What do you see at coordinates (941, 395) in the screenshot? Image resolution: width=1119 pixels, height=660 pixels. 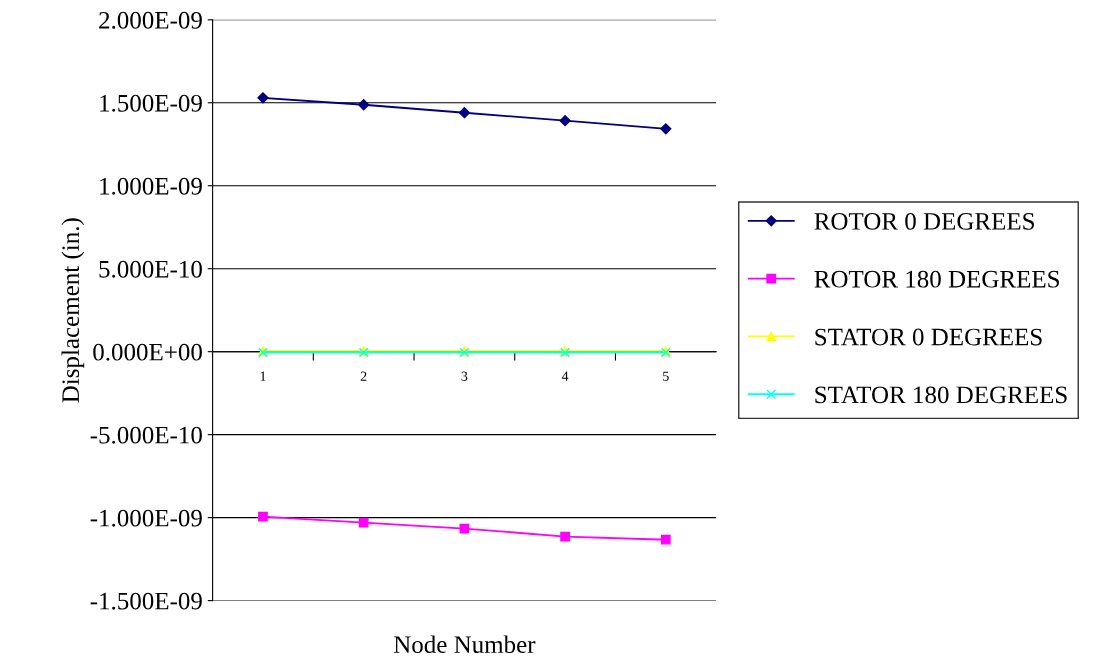 I see `legend-label: STATOR 180 DEGREES` at bounding box center [941, 395].